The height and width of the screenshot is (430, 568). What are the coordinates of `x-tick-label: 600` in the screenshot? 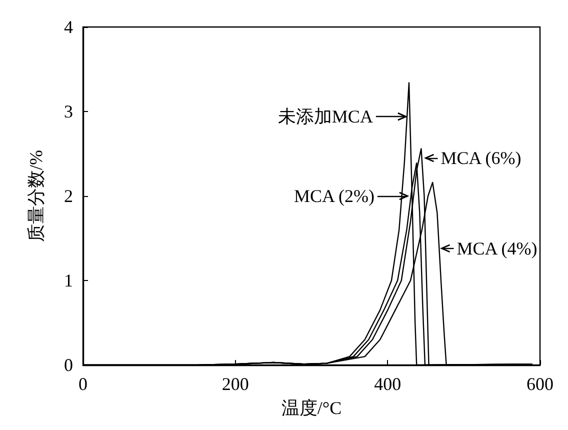 It's located at (540, 384).